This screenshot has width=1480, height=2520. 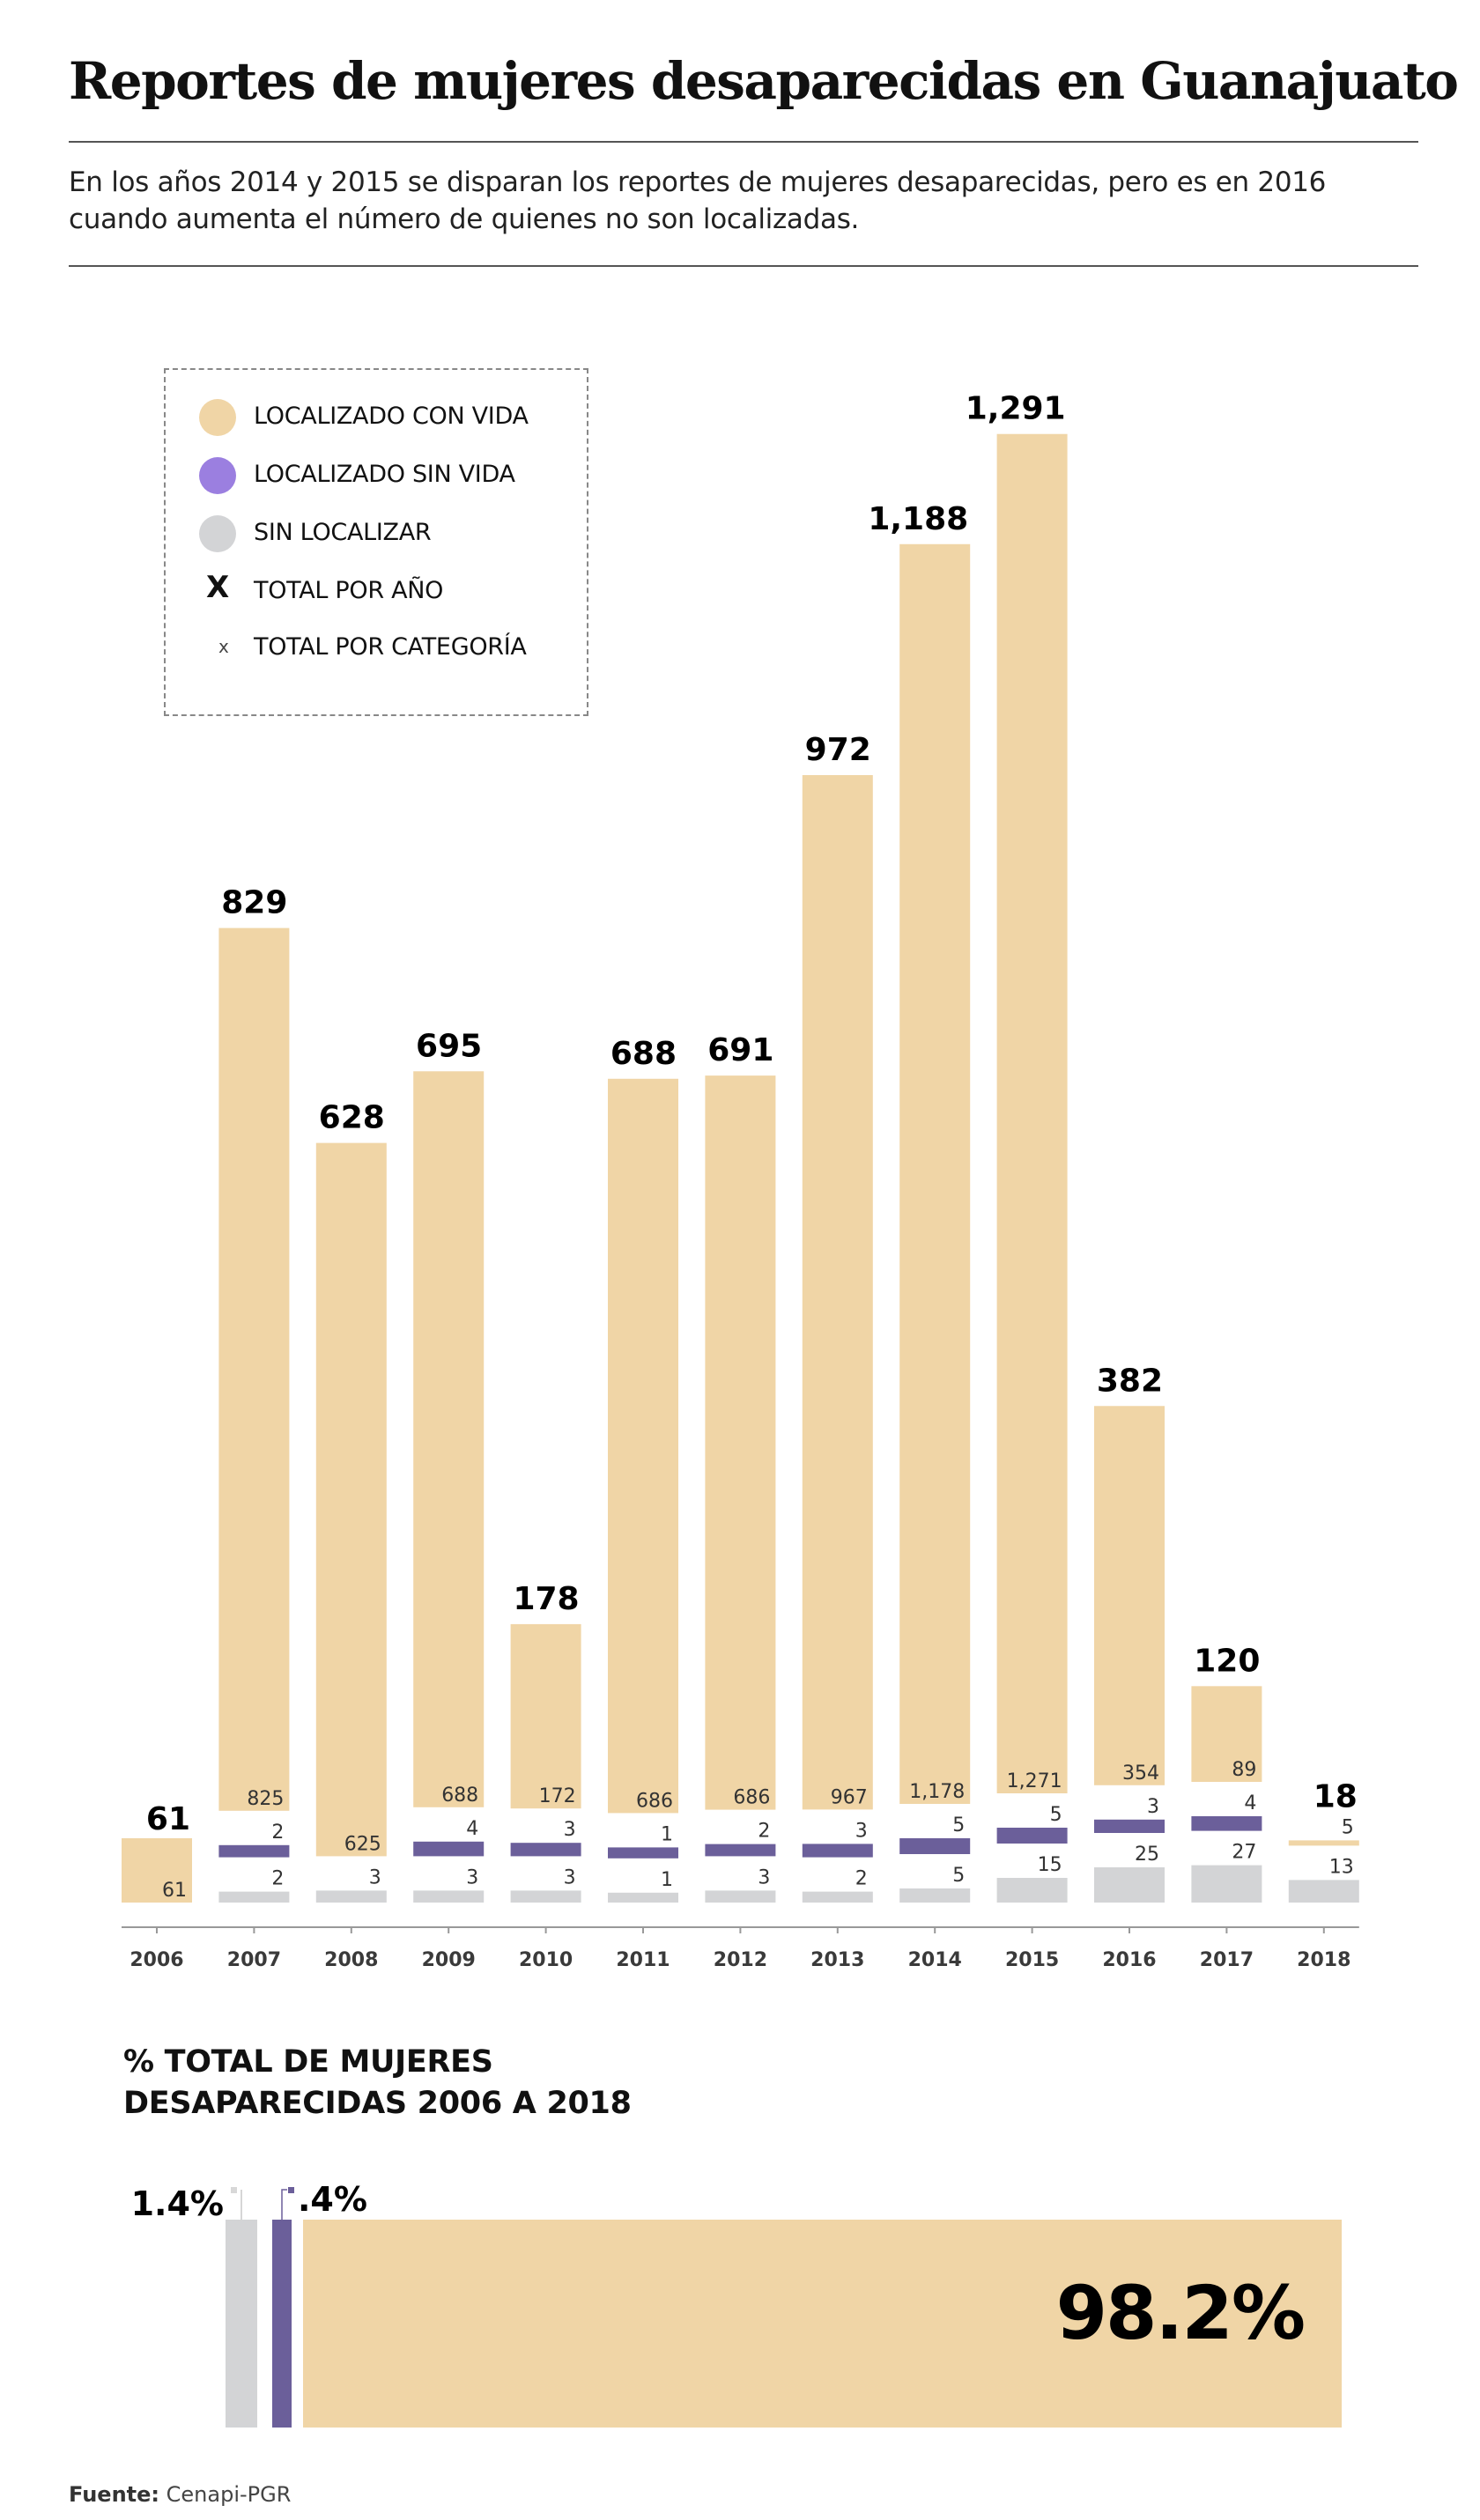 I want to click on x-bold-icon: X, so click(x=218, y=587).